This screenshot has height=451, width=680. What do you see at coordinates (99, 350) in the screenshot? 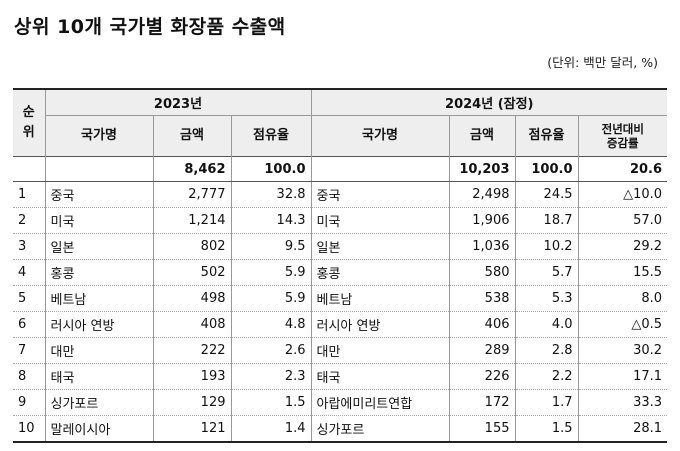
I see `country-2023-cell: 대만` at bounding box center [99, 350].